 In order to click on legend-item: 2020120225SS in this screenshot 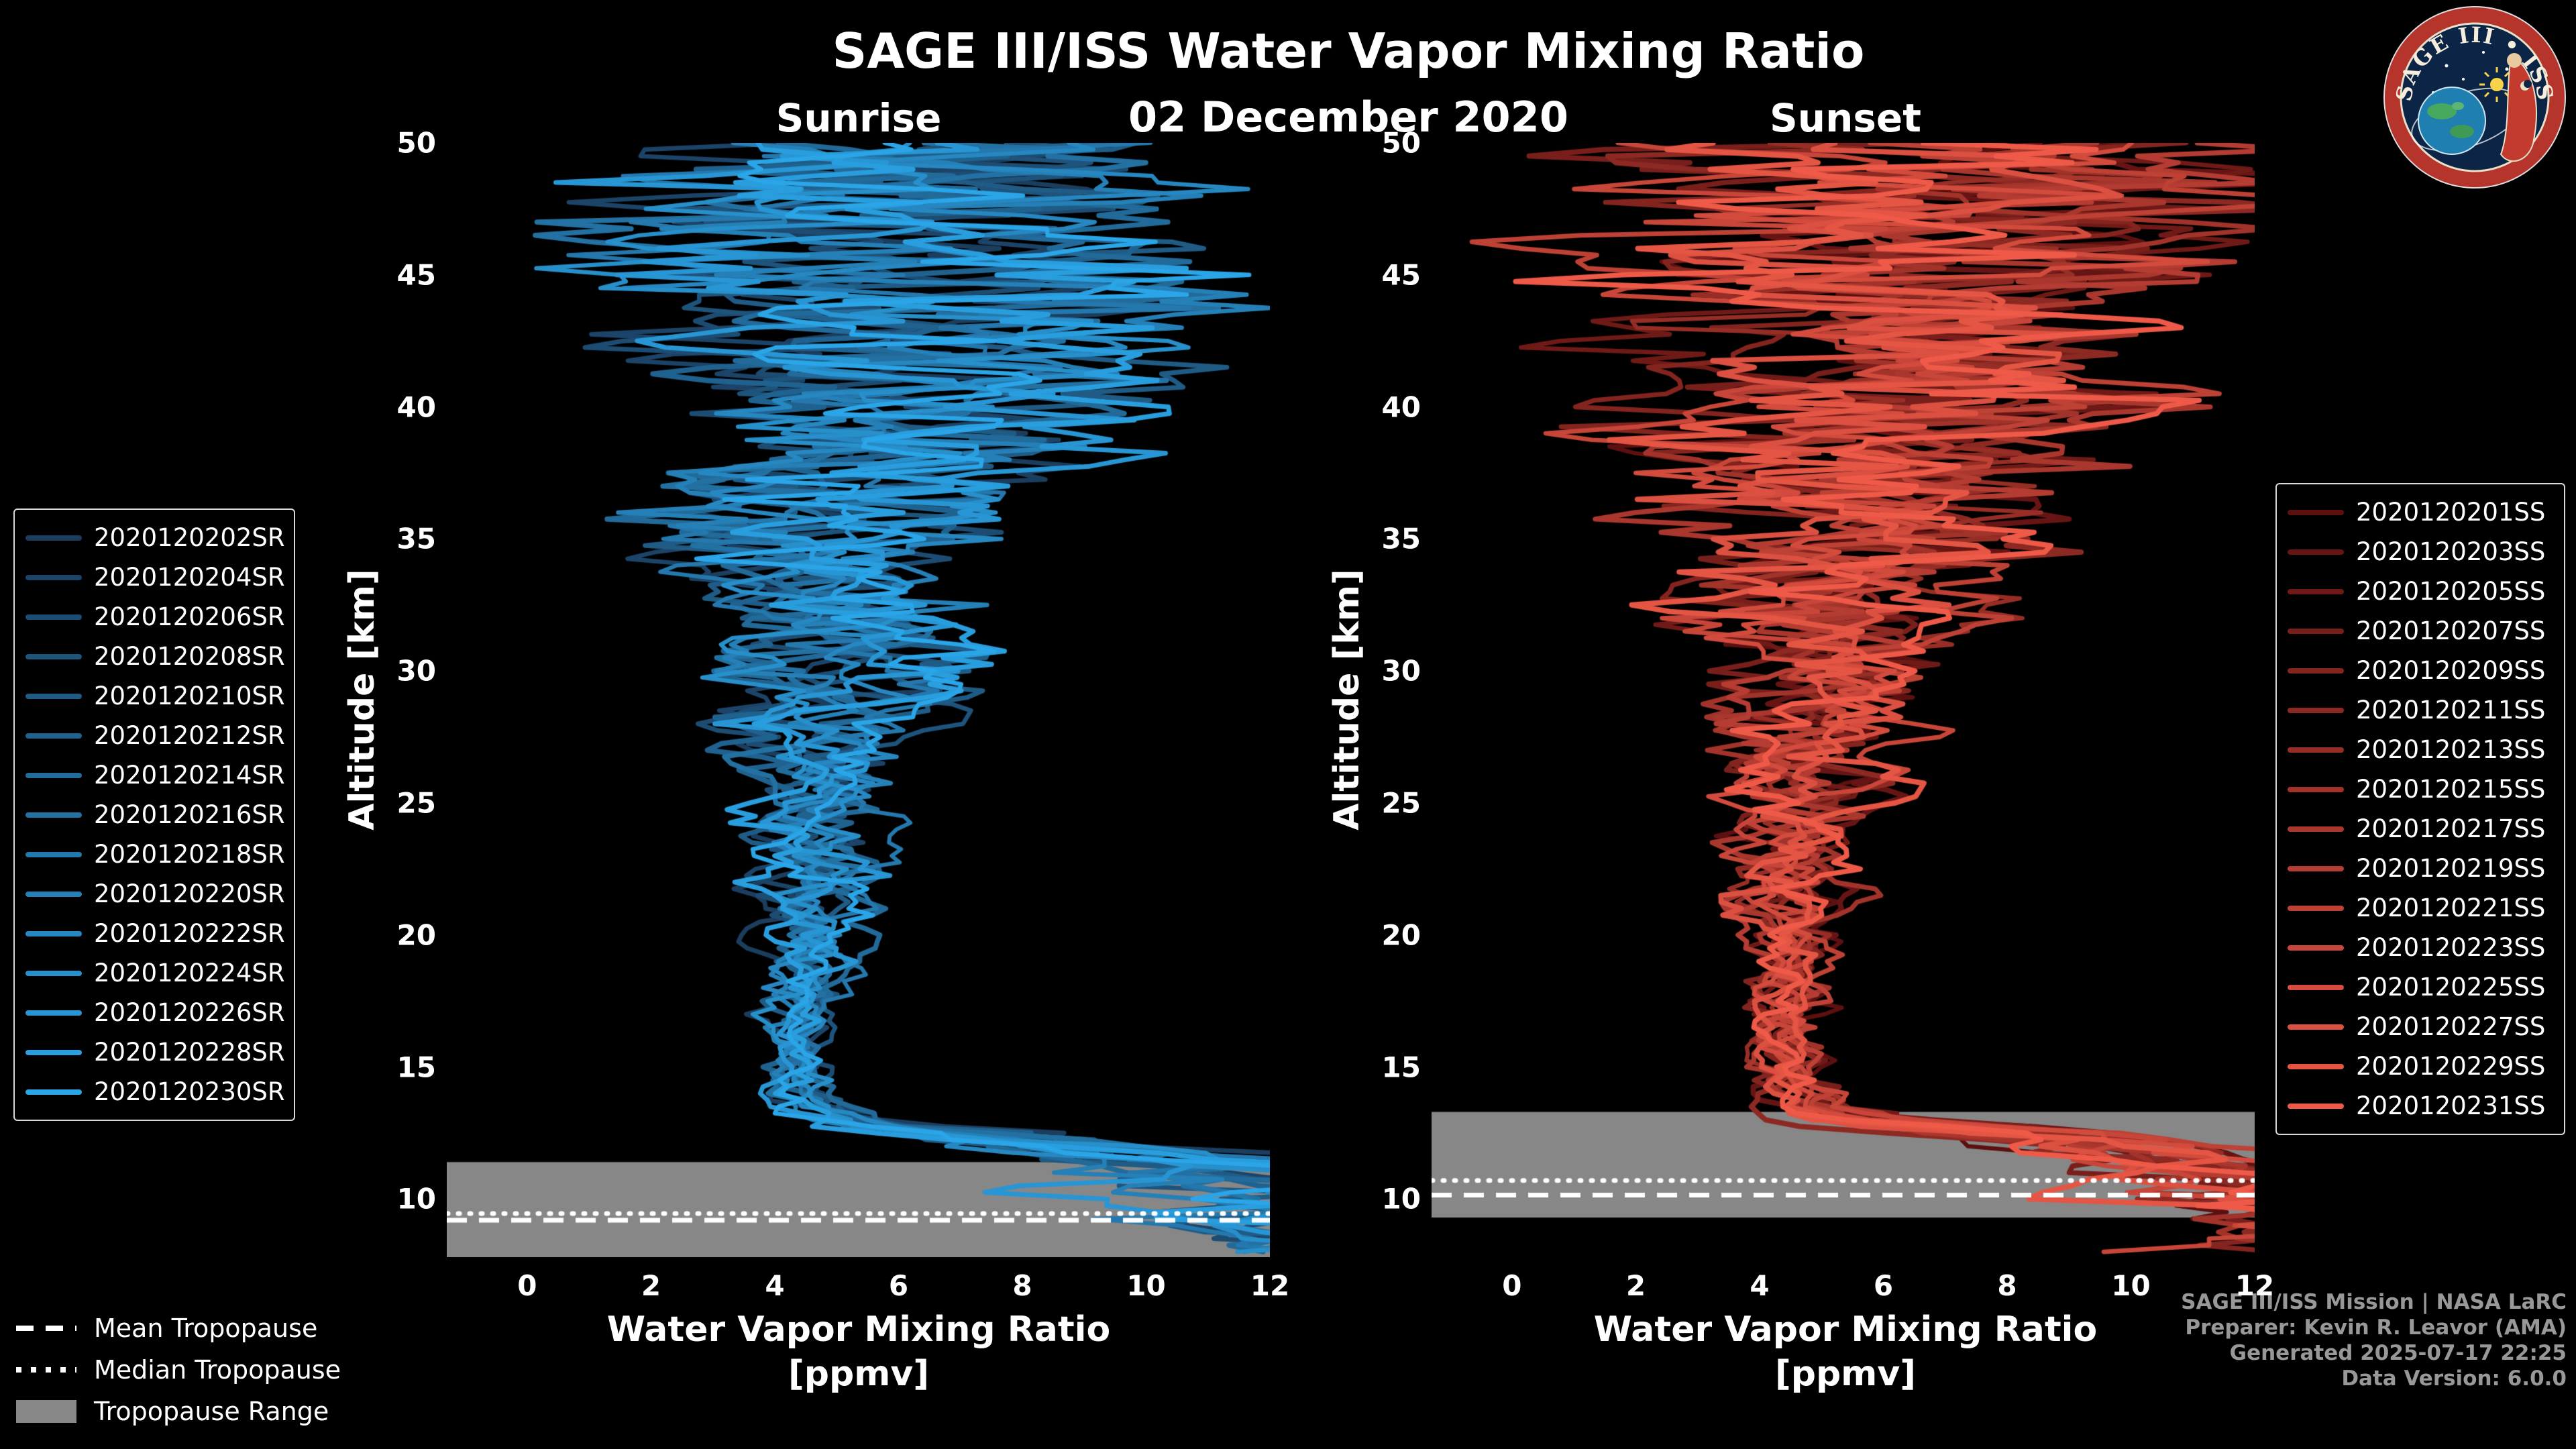, I will do `click(2420, 987)`.